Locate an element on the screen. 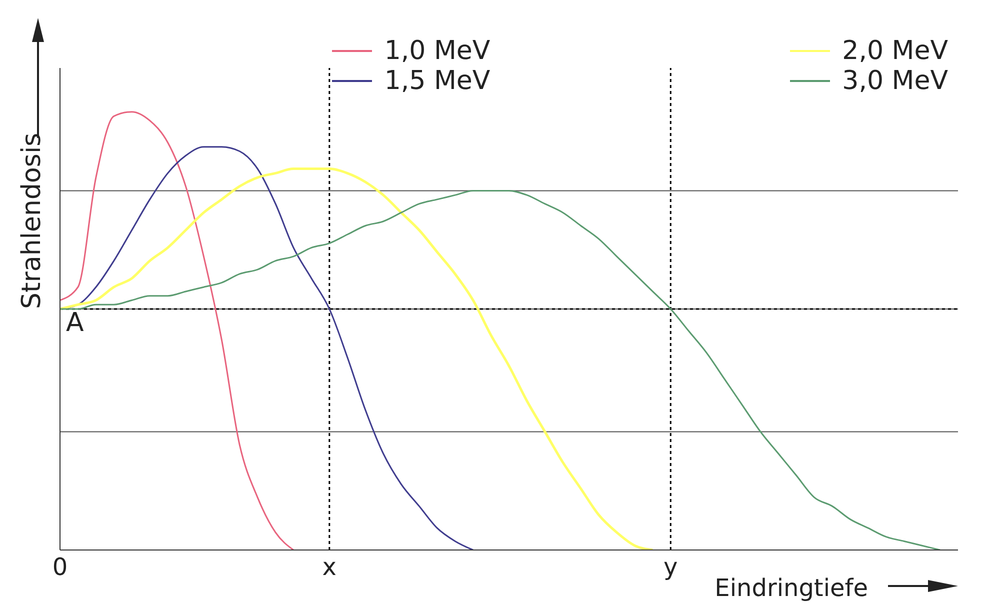 The height and width of the screenshot is (614, 981). x-axis-title: Eindringtiefe is located at coordinates (791, 588).